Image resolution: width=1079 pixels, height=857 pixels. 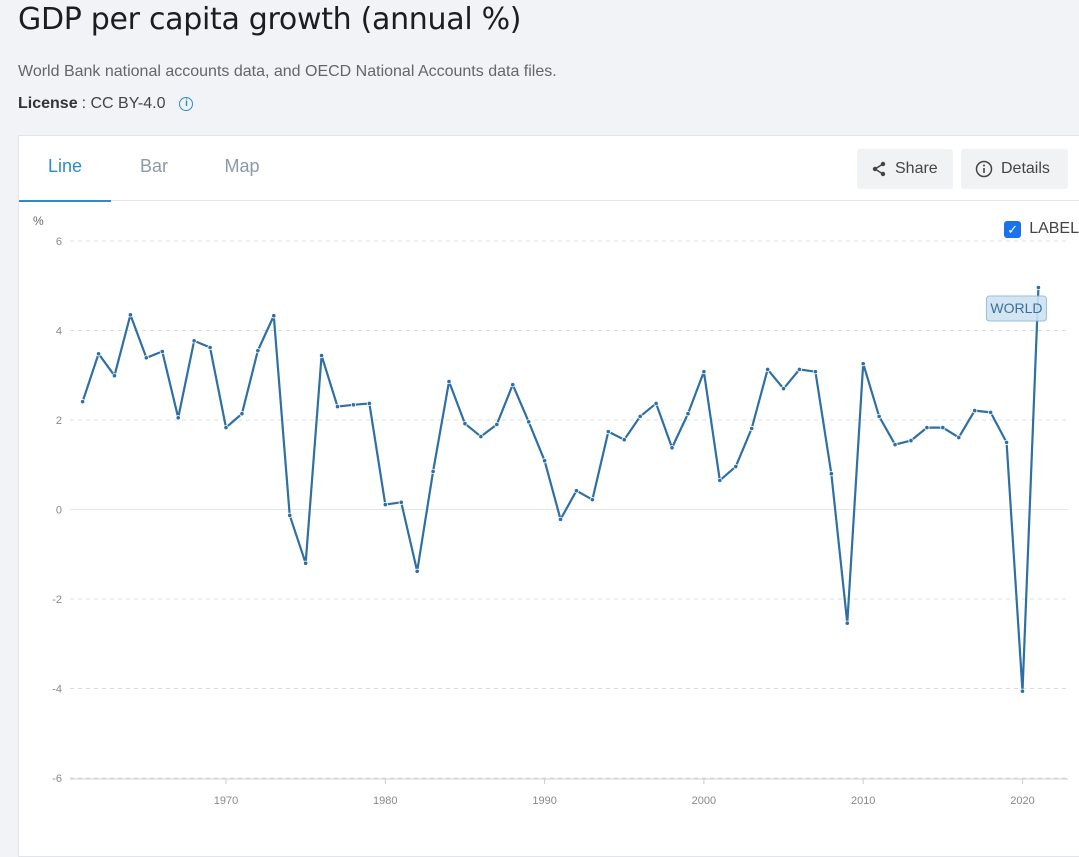 I want to click on license-value: : CC BY-4.0, so click(x=123, y=103).